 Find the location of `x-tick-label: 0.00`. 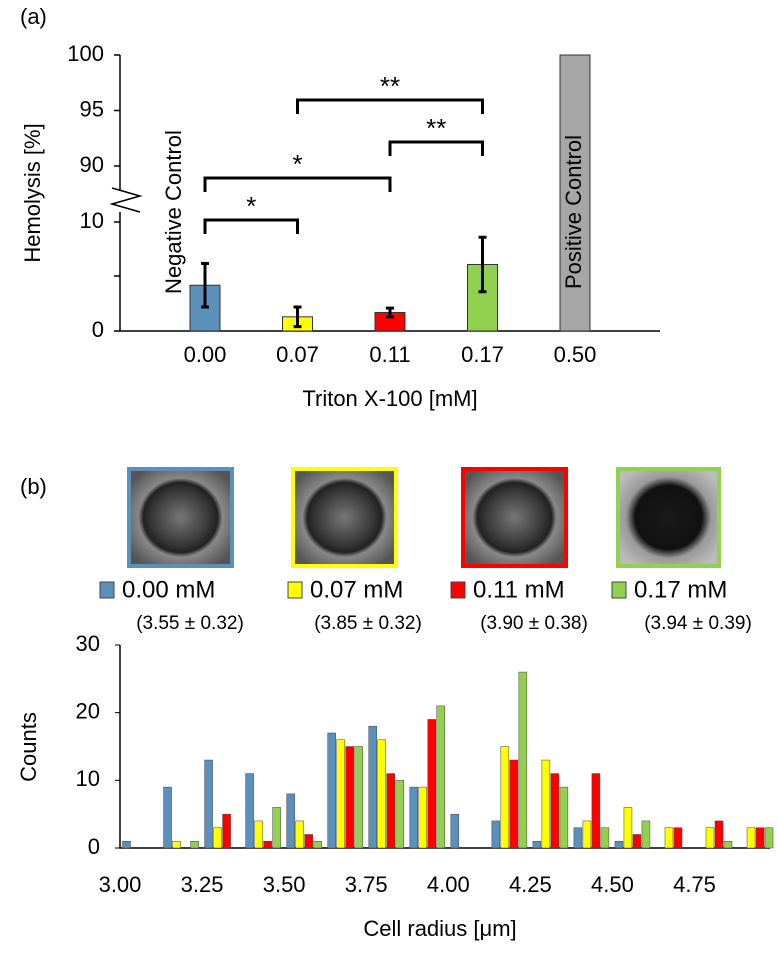

x-tick-label: 0.00 is located at coordinates (205, 354).